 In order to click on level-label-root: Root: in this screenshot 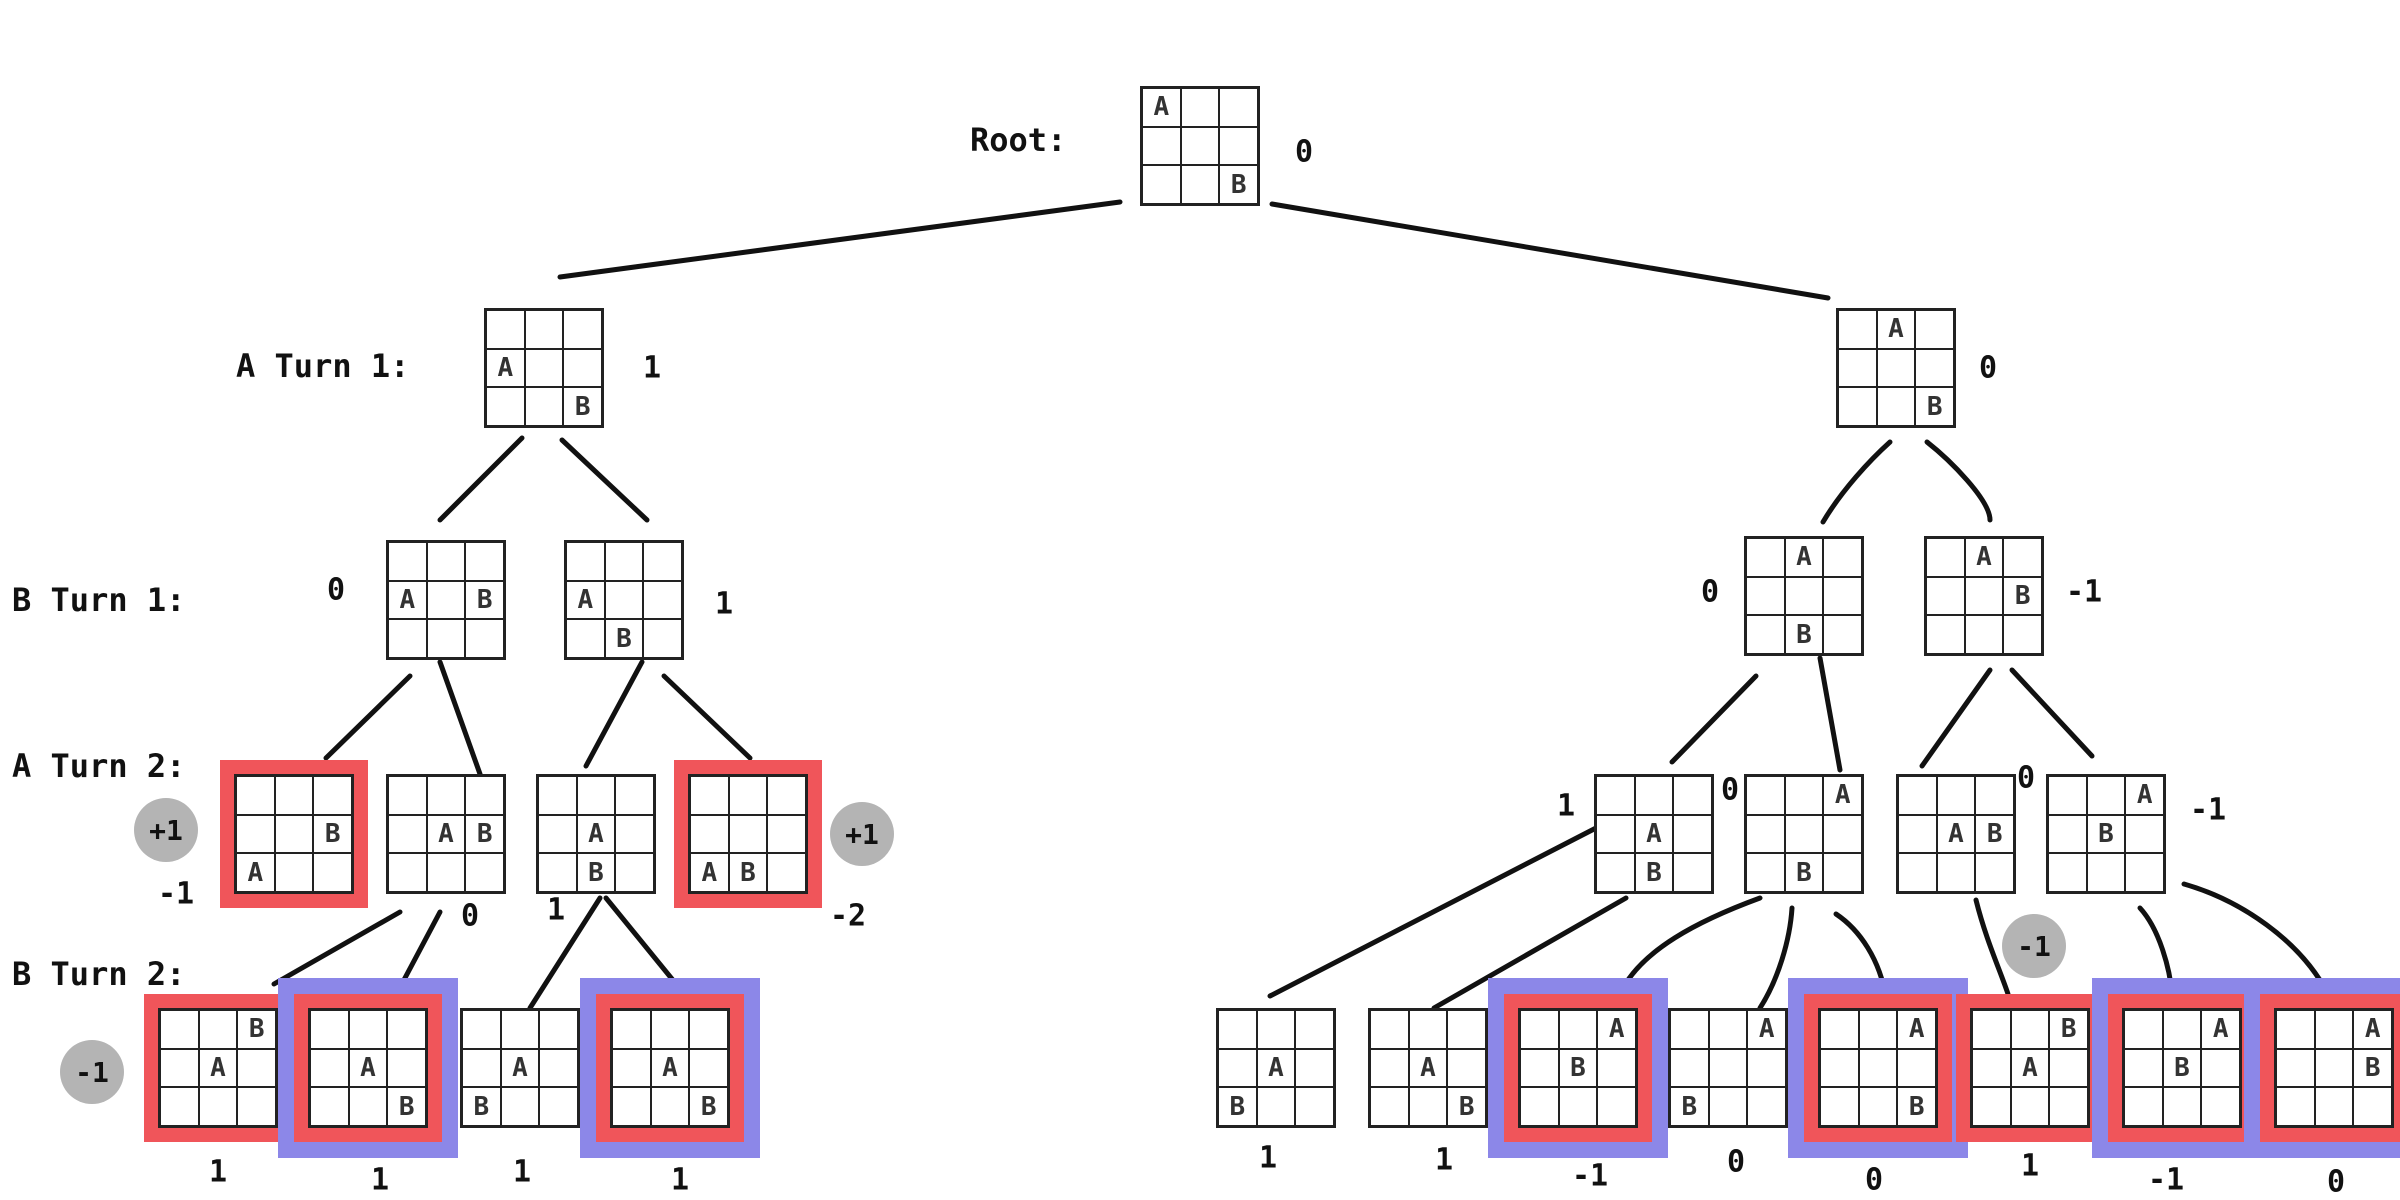, I will do `click(1018, 140)`.